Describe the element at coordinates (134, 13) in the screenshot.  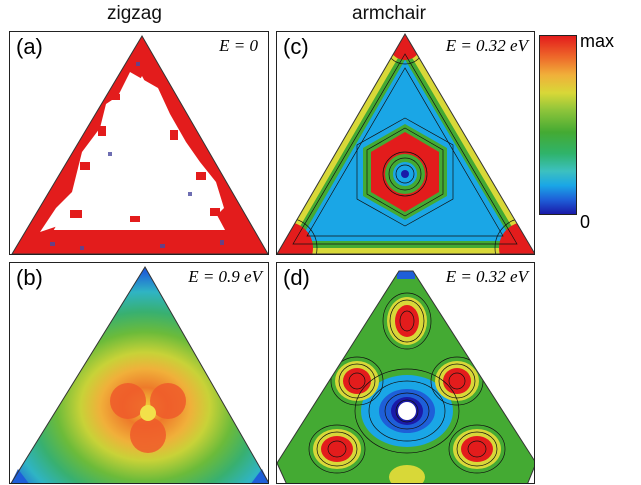
I see `zigzag-column-title: zigzag` at that location.